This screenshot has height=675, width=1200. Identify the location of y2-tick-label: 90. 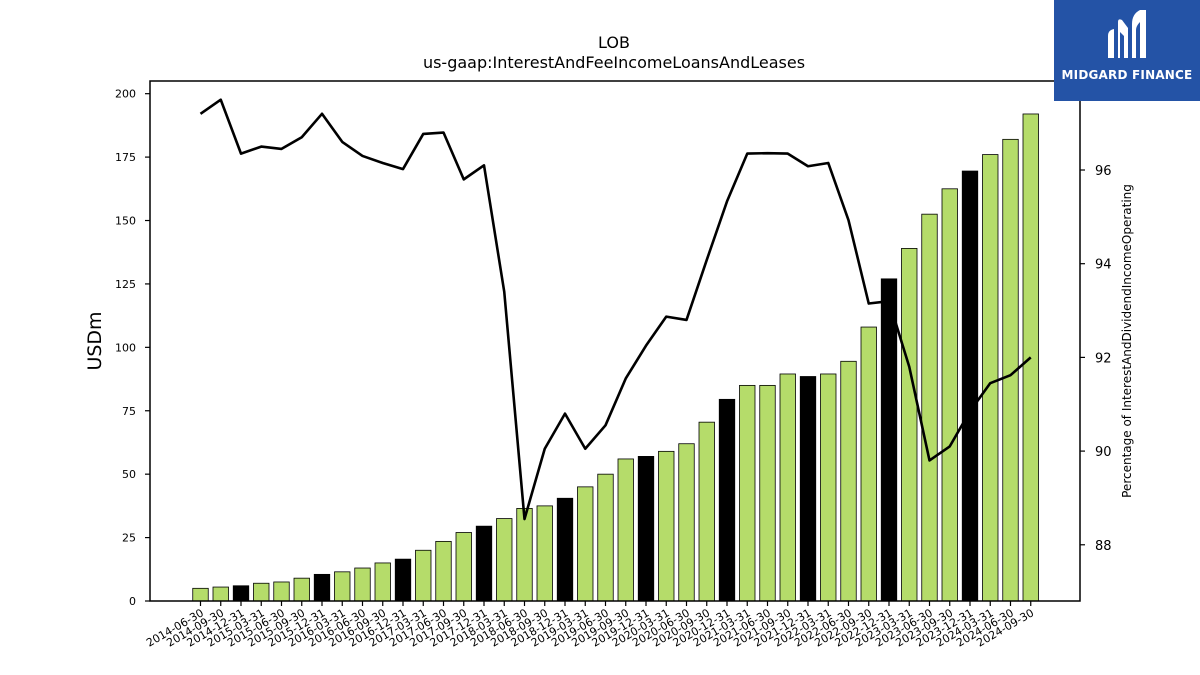
(1103, 452).